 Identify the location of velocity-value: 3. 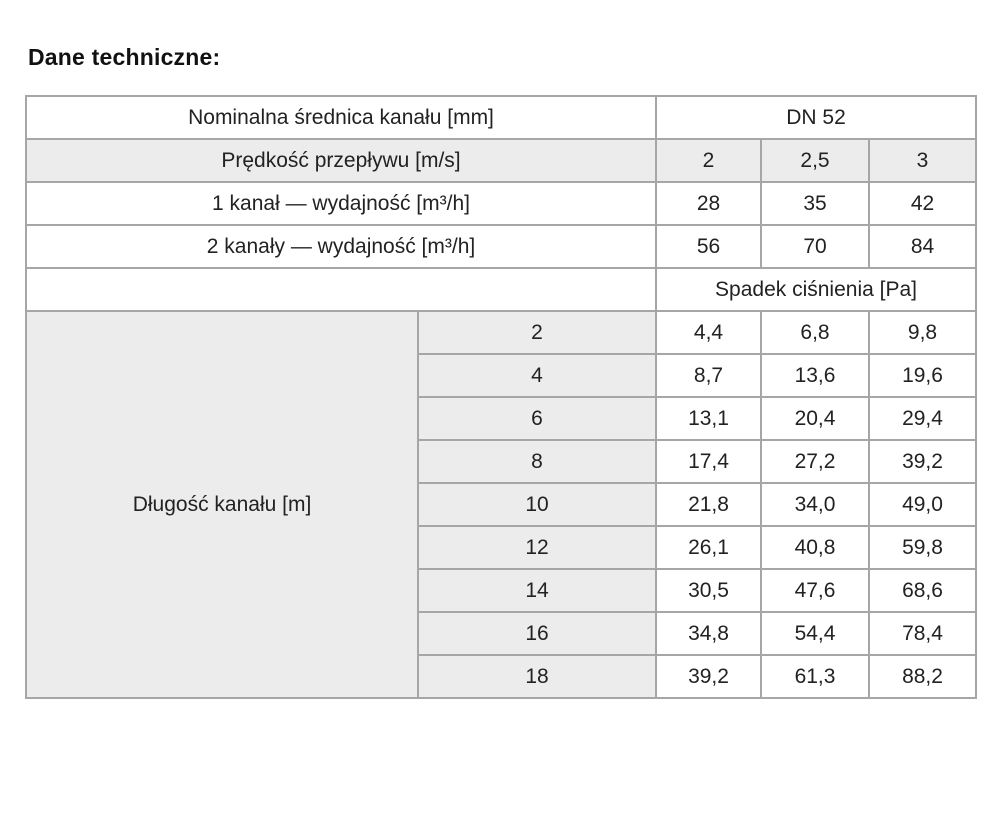
(922, 160).